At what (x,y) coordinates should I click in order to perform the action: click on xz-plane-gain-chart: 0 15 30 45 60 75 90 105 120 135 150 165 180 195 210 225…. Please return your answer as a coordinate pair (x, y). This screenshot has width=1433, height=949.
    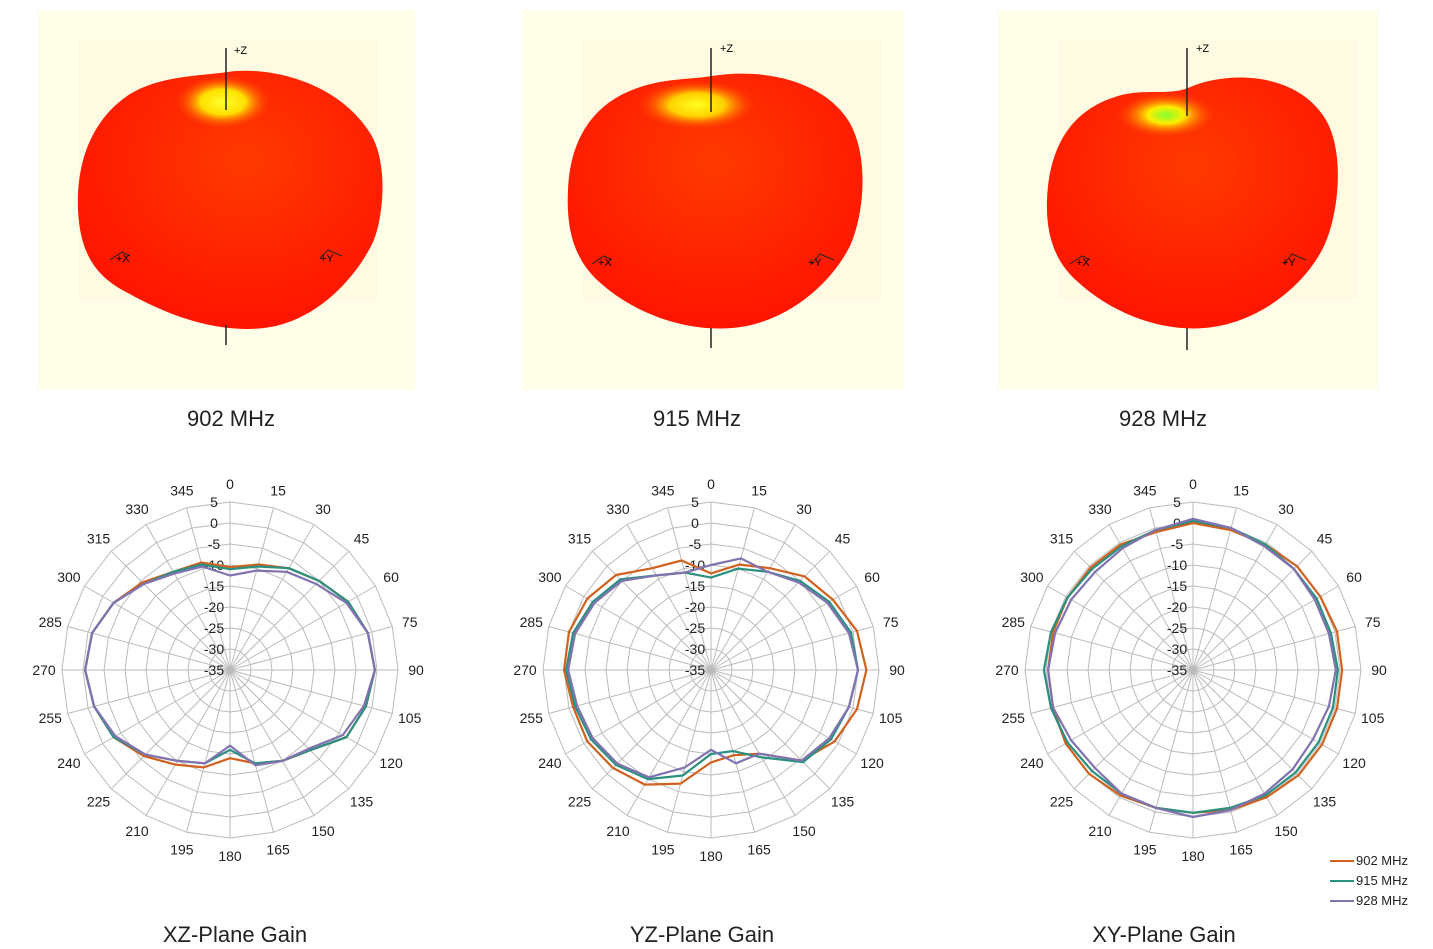
    Looking at the image, I should click on (228, 670).